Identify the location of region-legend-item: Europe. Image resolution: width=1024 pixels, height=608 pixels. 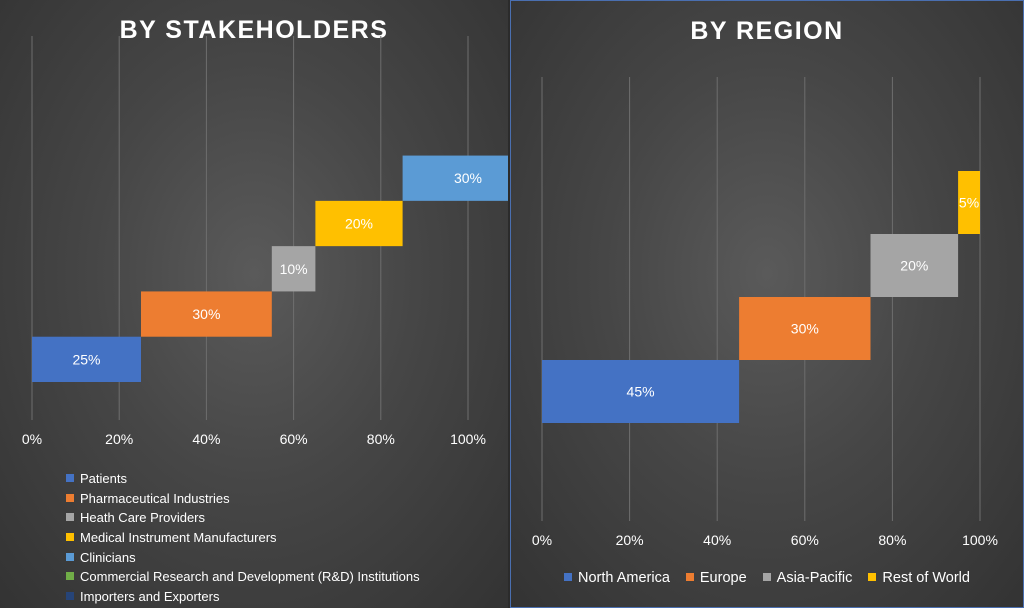
(716, 578).